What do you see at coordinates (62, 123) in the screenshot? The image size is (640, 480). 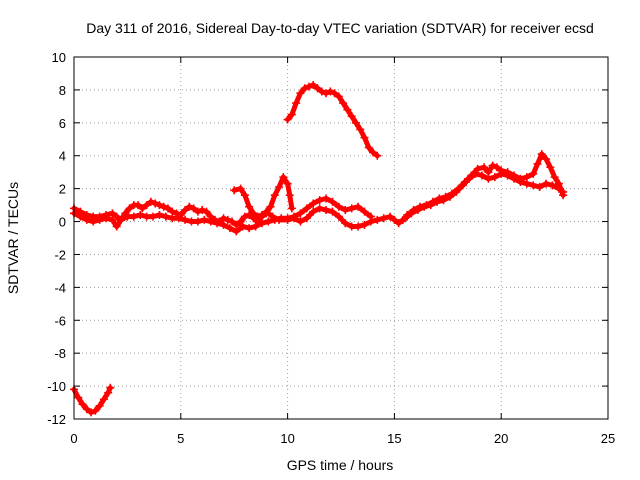 I see `y-tick-label: 6` at bounding box center [62, 123].